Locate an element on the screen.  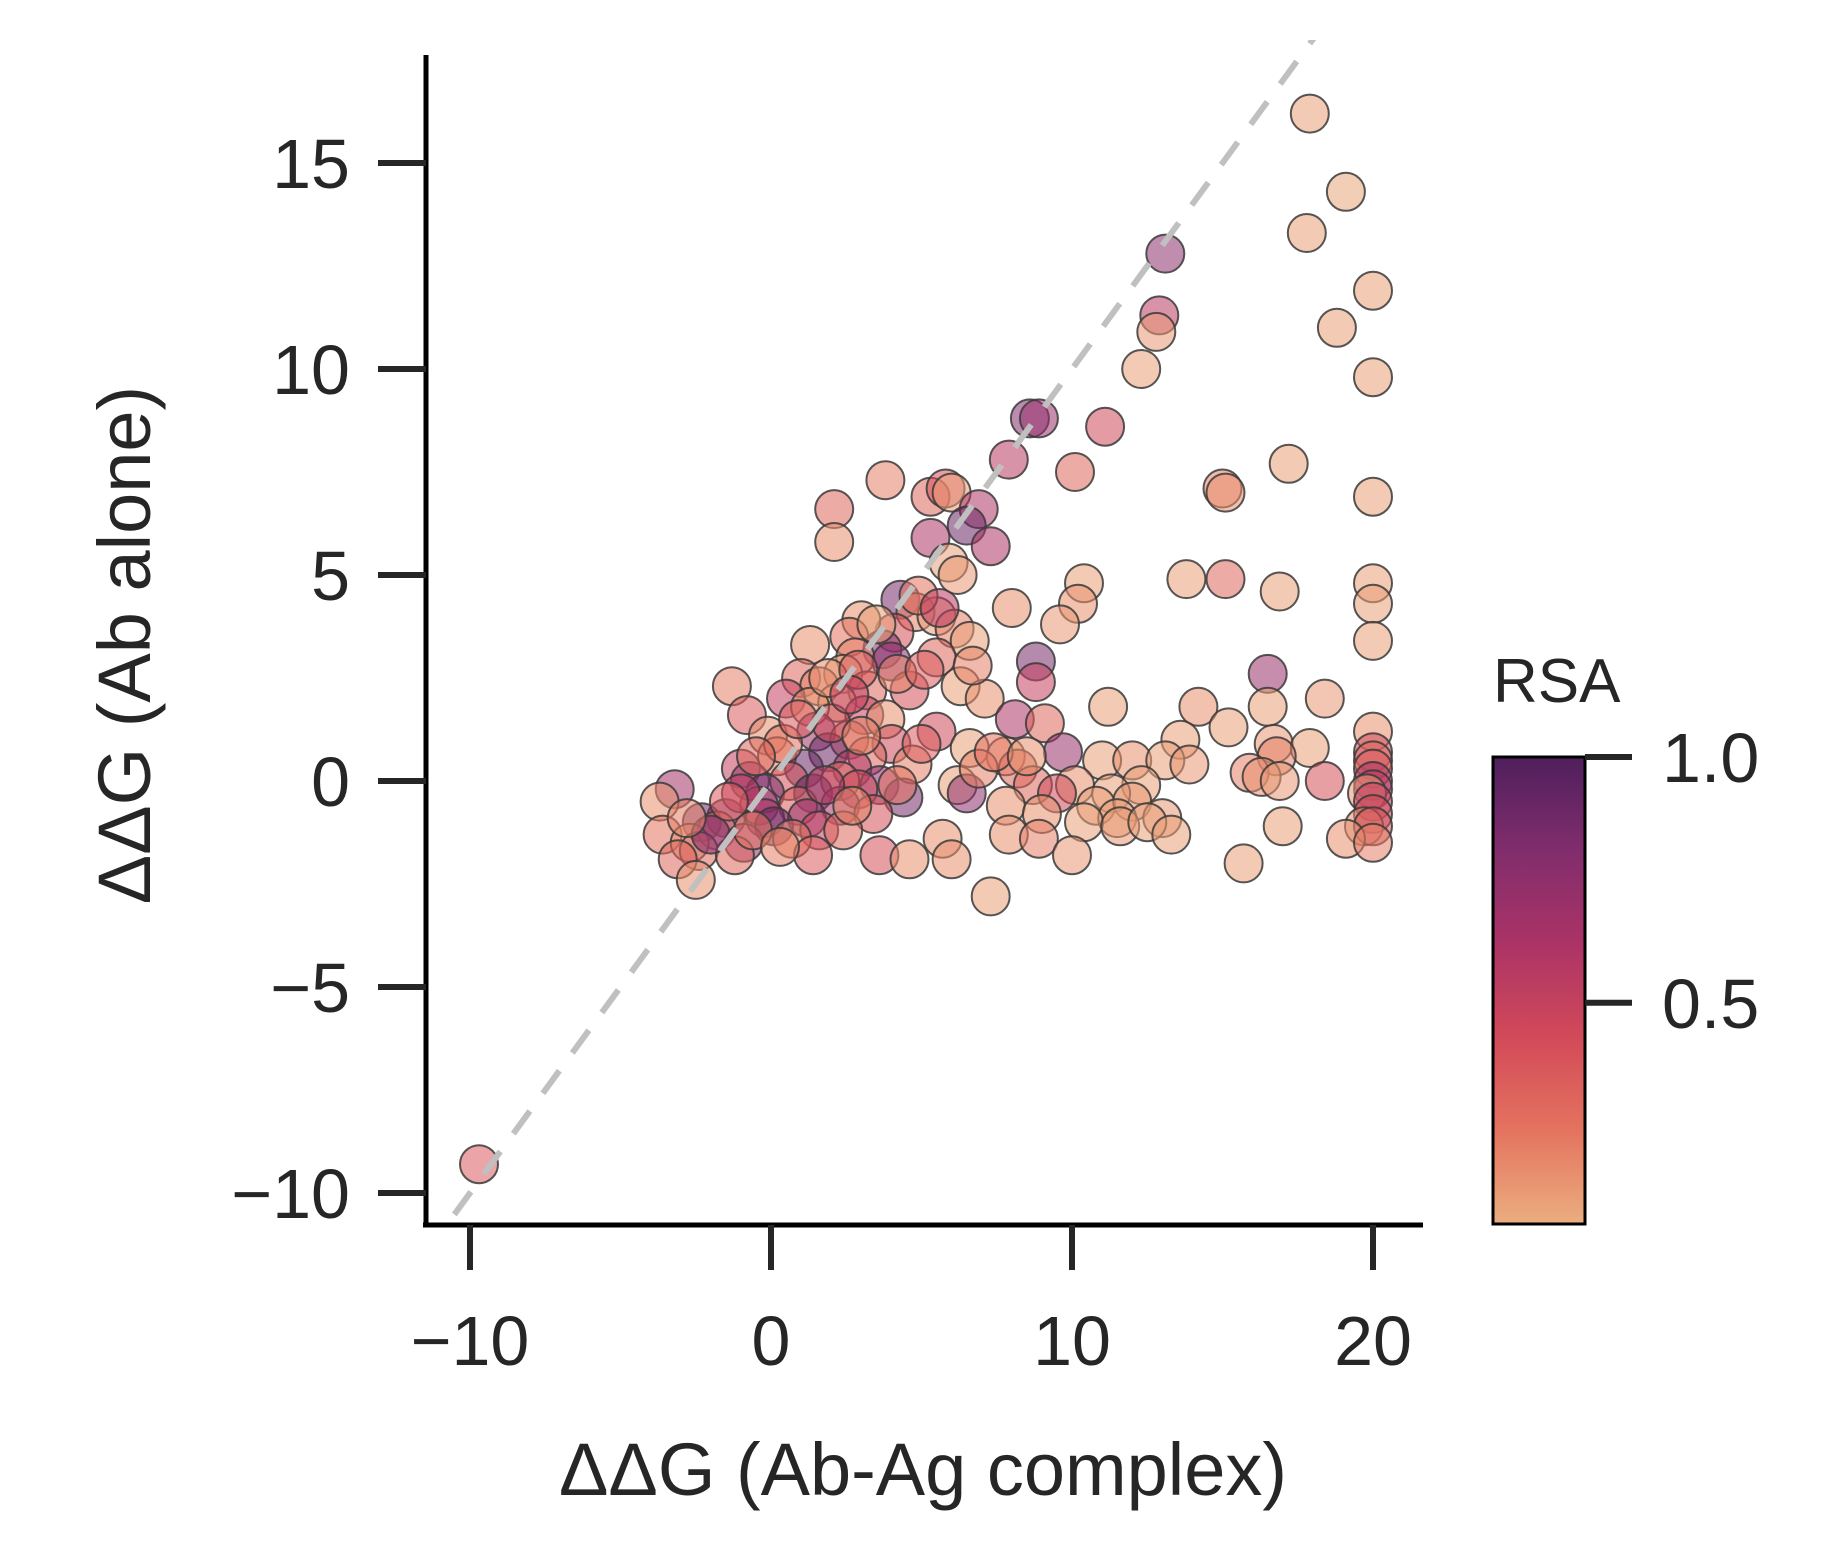
x-tick-label: 20 is located at coordinates (1373, 1341).